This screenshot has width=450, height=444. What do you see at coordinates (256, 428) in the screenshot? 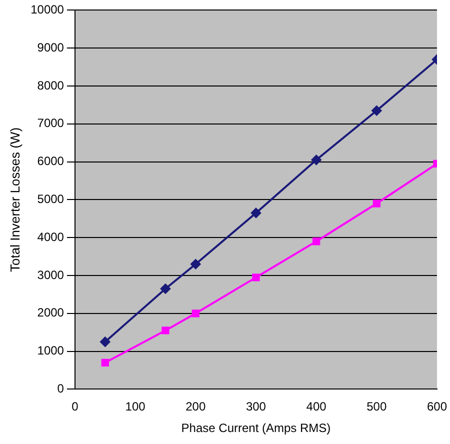
I see `x-axis-title: Phase Current (Amps RMS)` at bounding box center [256, 428].